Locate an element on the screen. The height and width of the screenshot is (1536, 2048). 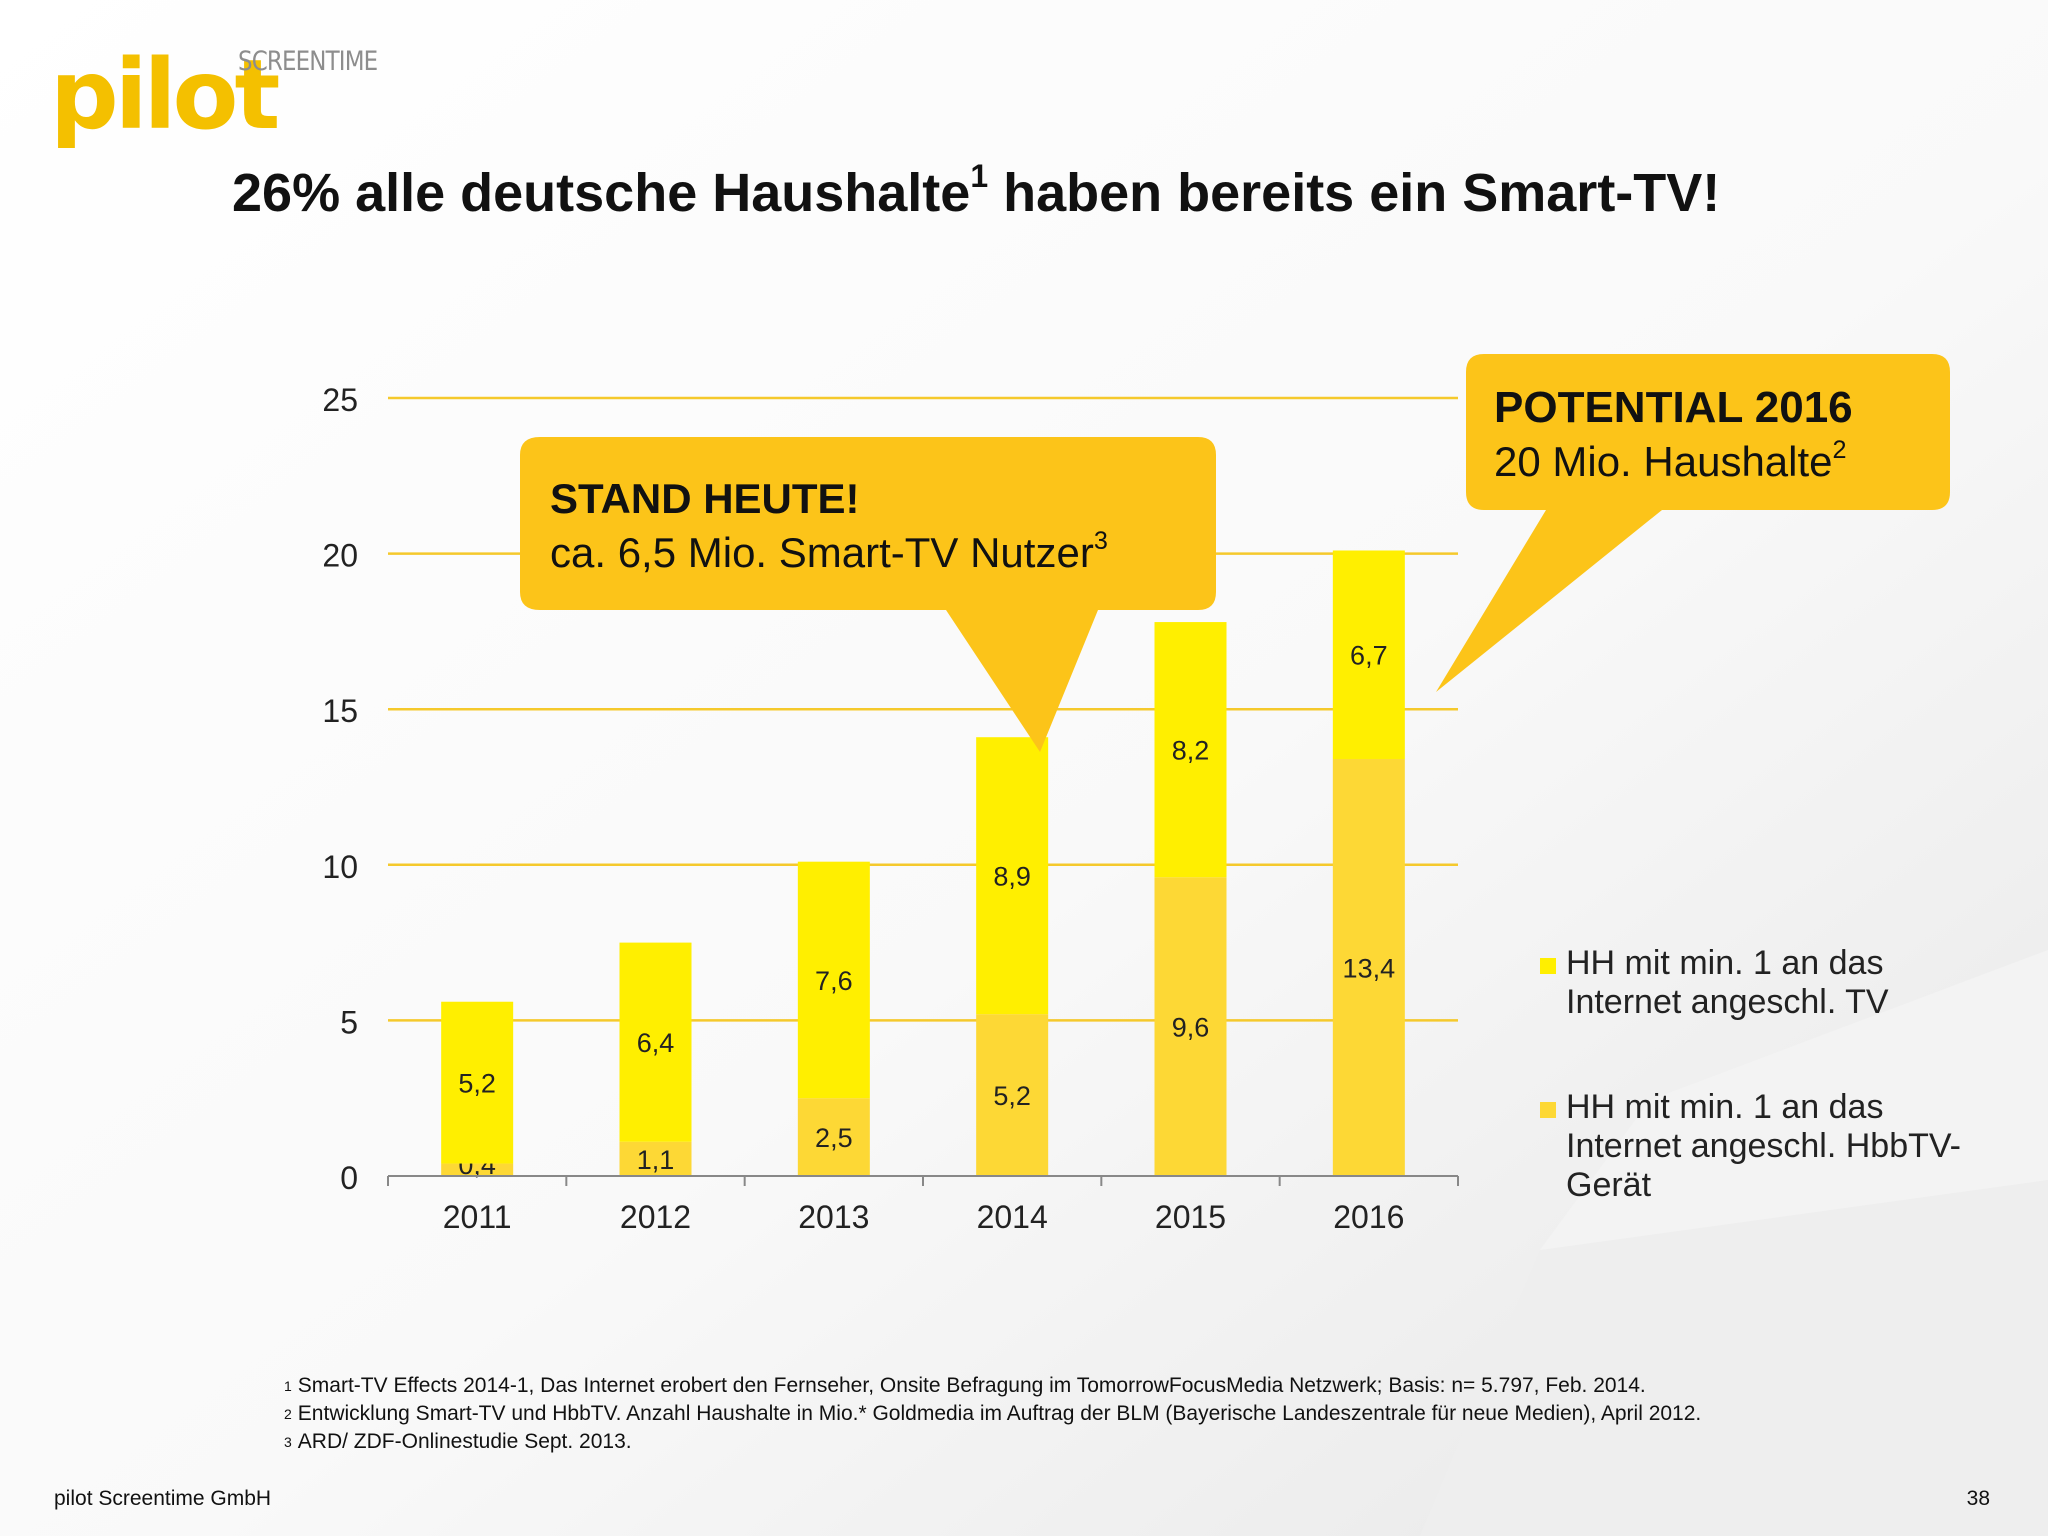
footnote-3-number: 3 is located at coordinates (288, 1442).